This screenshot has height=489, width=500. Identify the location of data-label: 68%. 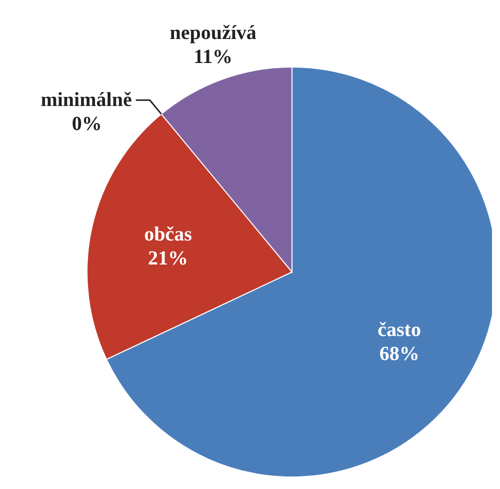
(399, 354).